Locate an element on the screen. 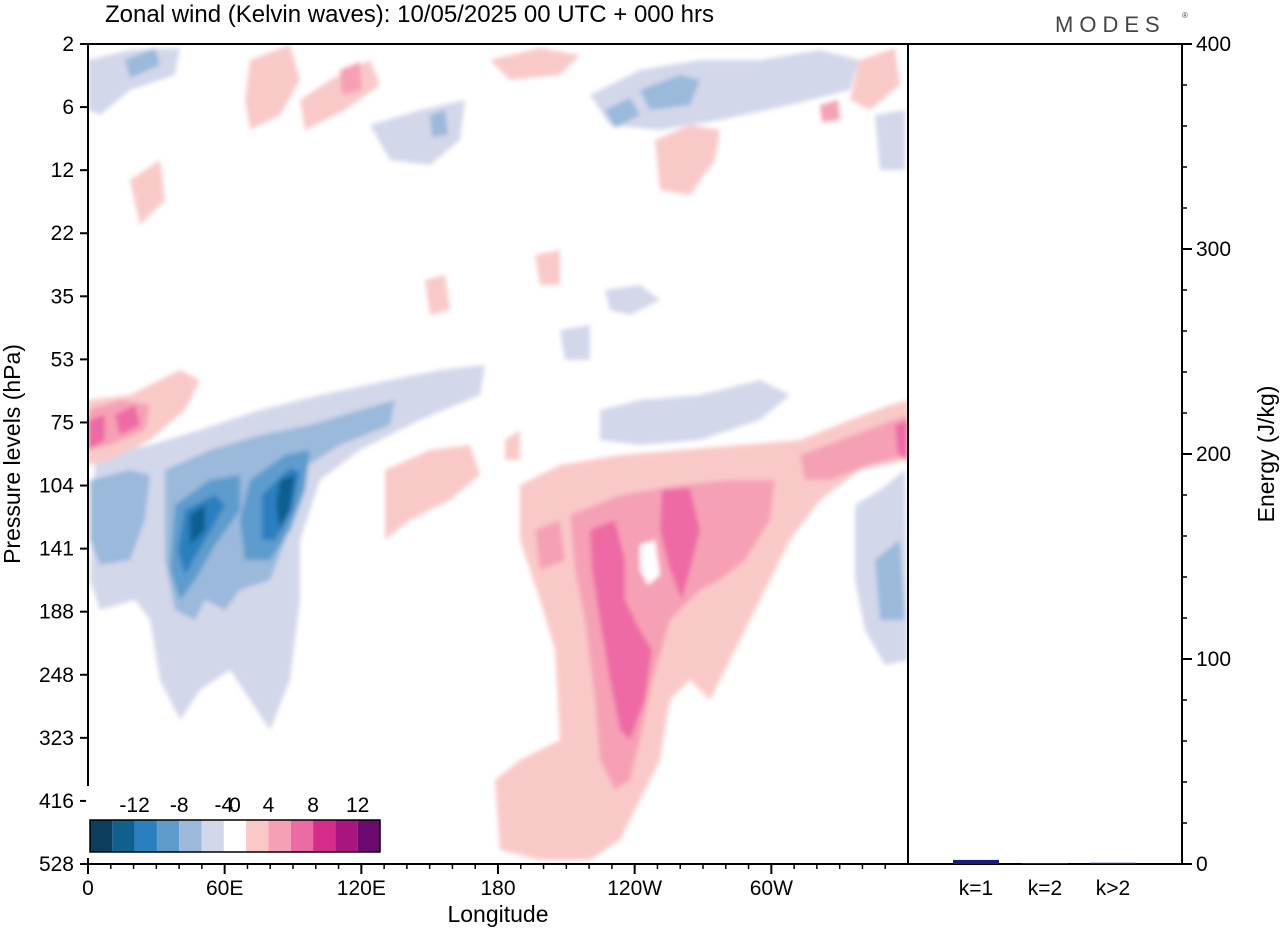 The image size is (1280, 930). energy-tick-label: 200 is located at coordinates (1213, 454).